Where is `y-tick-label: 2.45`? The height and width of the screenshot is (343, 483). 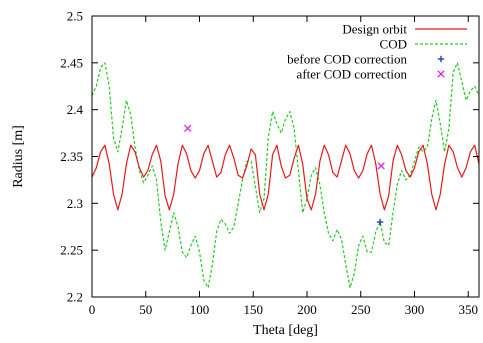 y-tick-label: 2.45 is located at coordinates (71, 62).